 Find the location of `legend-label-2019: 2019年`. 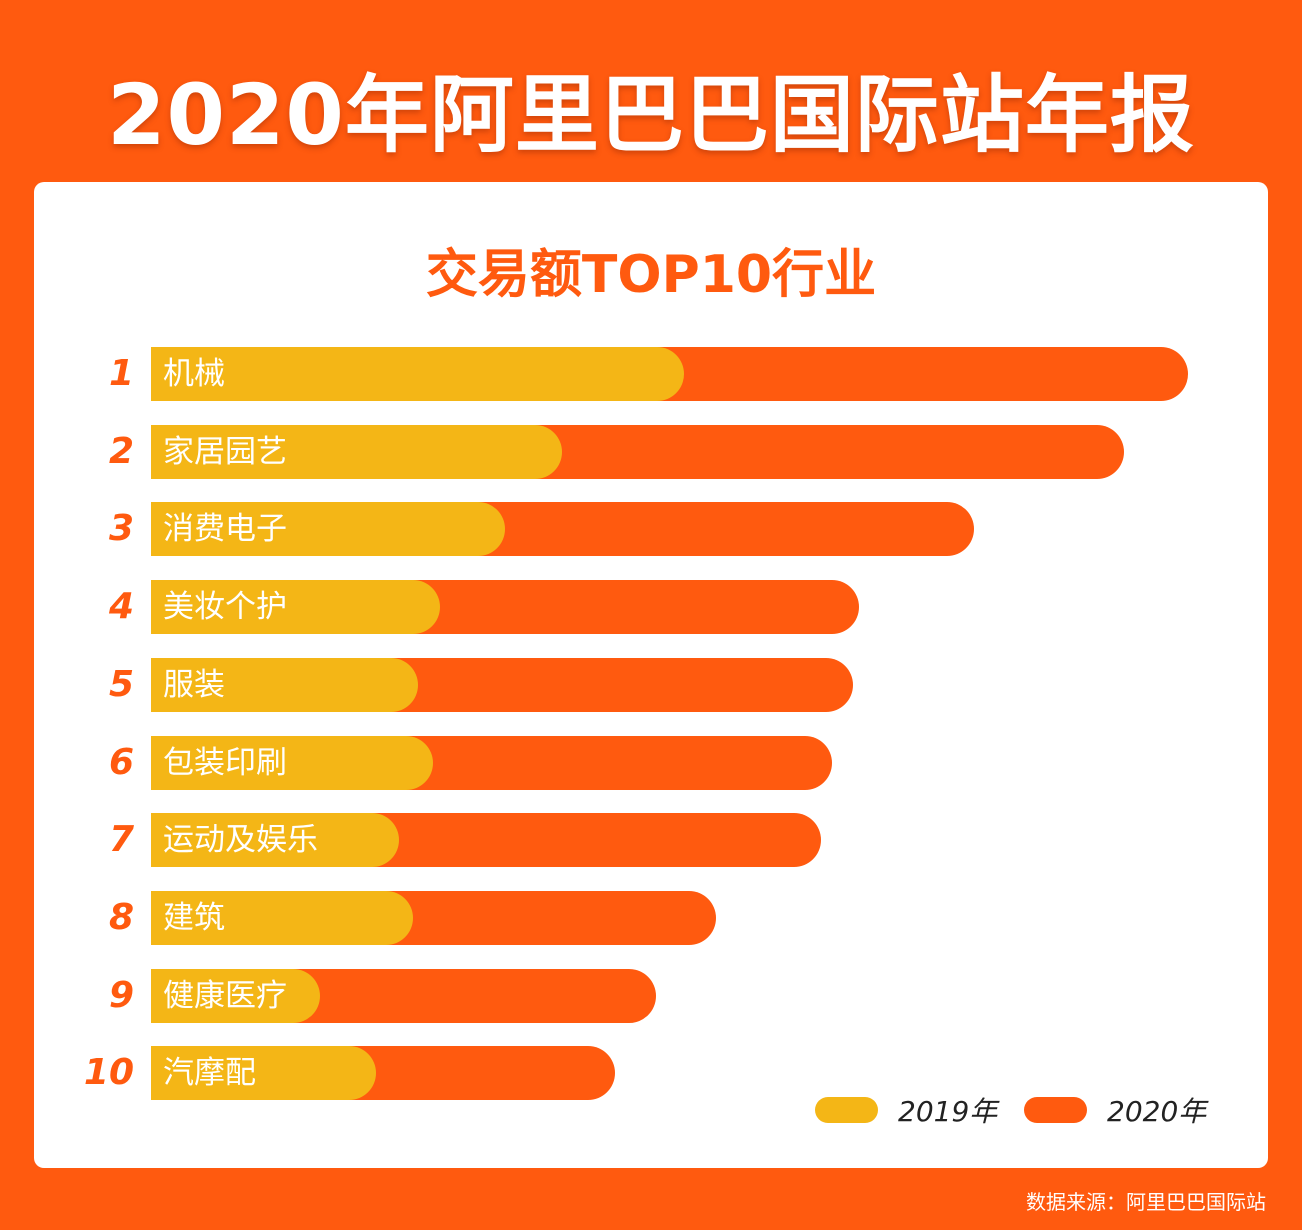

legend-label-2019: 2019年 is located at coordinates (948, 1111).